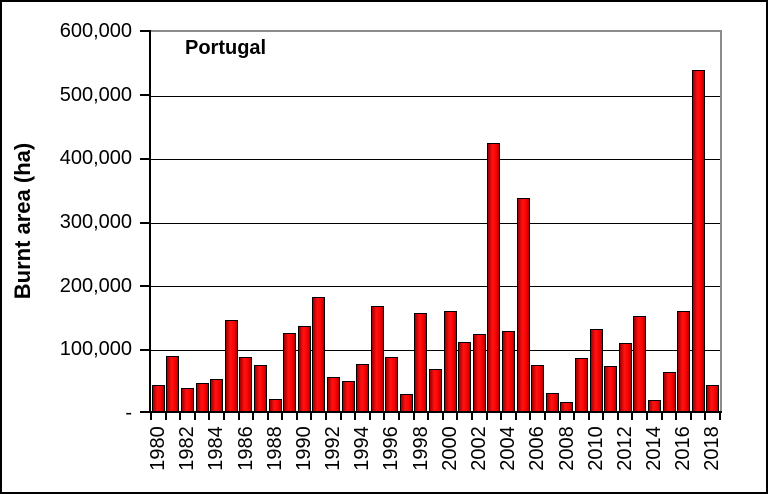  Describe the element at coordinates (319, 355) in the screenshot. I see `bar-1991` at that location.